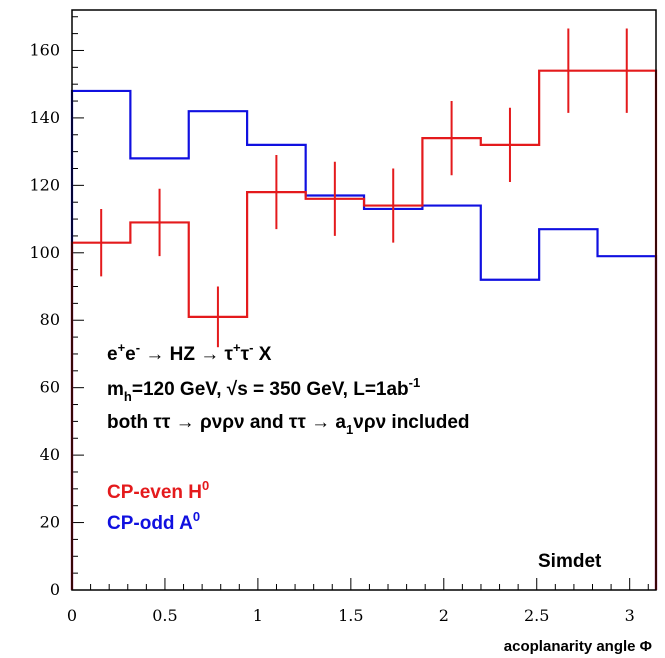  I want to click on x-tick-labels: 0 0.5 1 1.5 2 2.5 3, so click(351, 615).